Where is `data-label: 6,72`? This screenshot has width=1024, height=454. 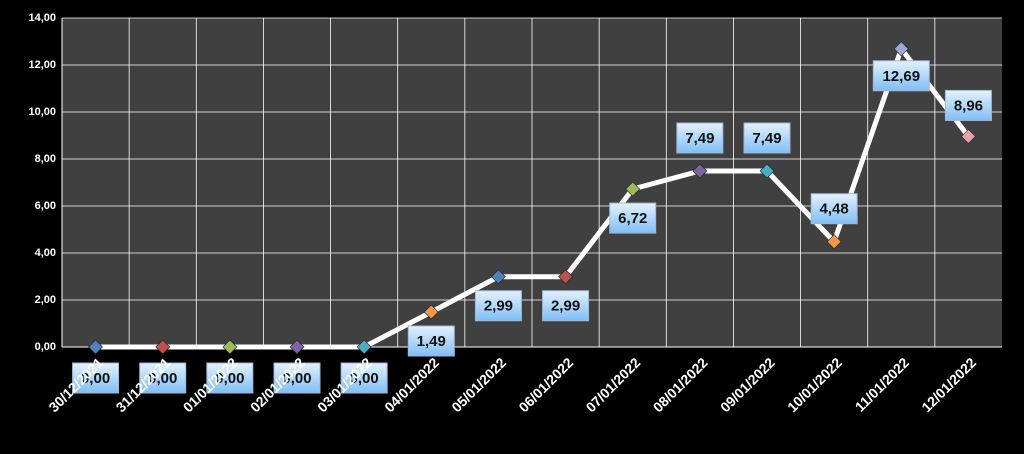
data-label: 6,72 is located at coordinates (632, 218).